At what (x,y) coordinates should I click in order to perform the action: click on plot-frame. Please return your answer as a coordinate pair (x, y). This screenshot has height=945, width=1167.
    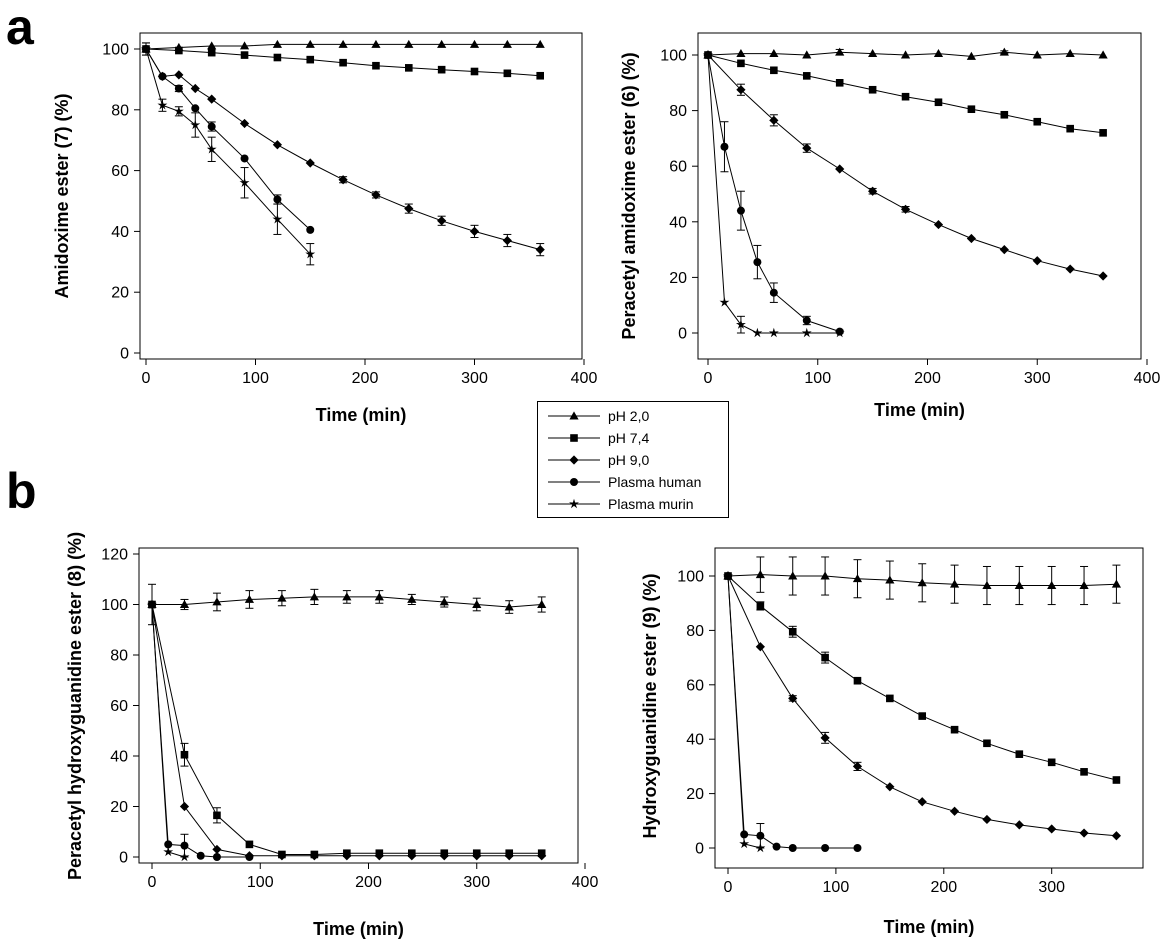
    Looking at the image, I should click on (358, 705).